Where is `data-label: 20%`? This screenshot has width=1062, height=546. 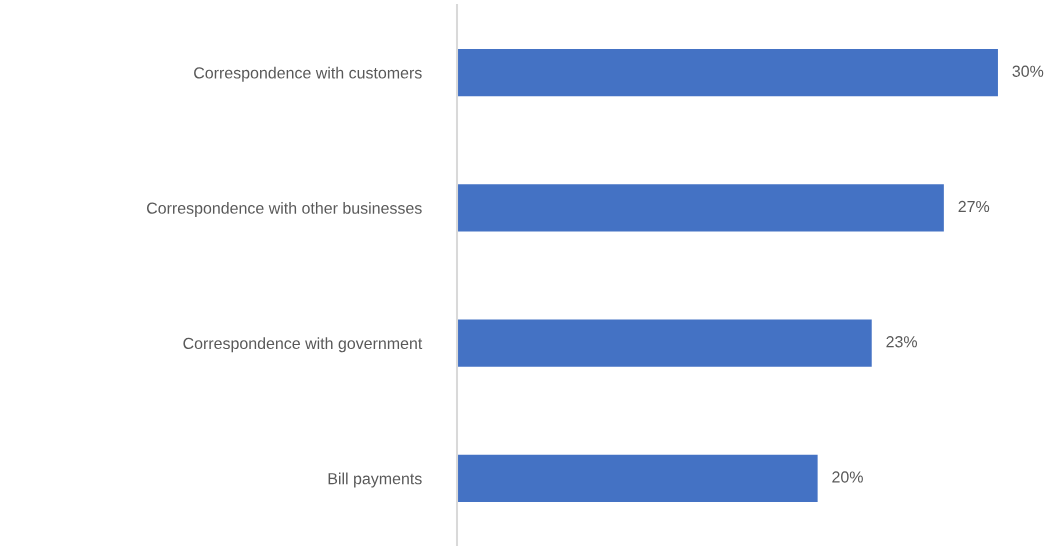
data-label: 20% is located at coordinates (847, 477).